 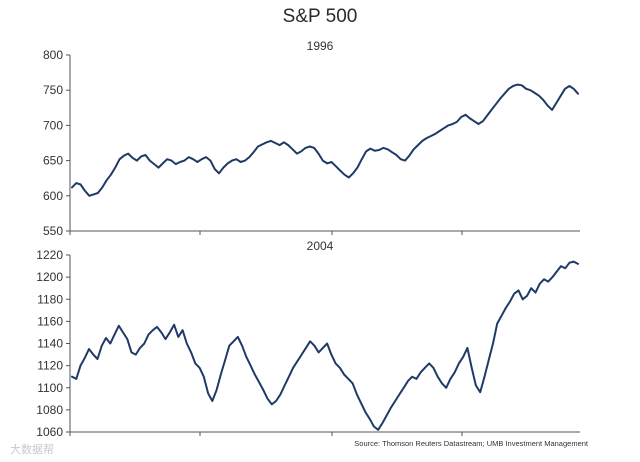 I want to click on y-tick-label-1996-750: 750, so click(x=53, y=90).